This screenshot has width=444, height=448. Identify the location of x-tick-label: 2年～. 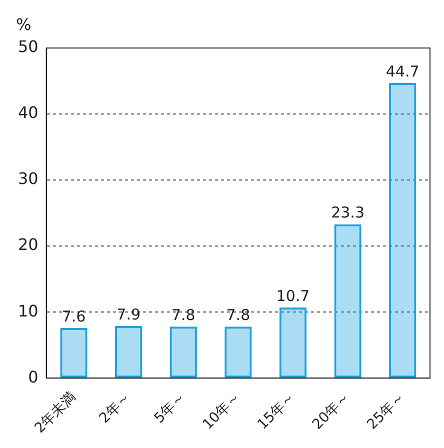
(115, 408).